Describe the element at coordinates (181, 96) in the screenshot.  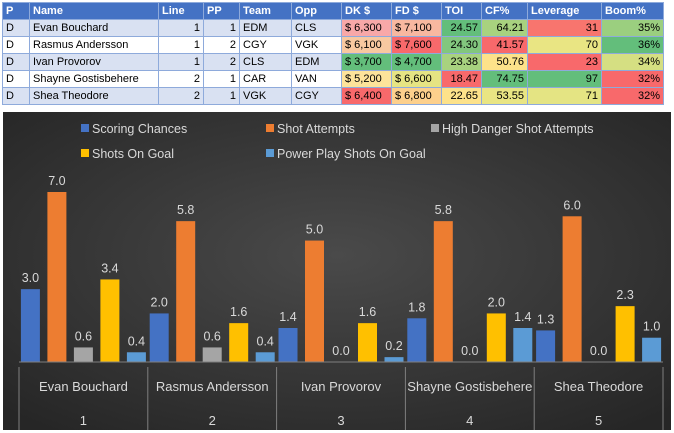
I see `cell-line: 2` at that location.